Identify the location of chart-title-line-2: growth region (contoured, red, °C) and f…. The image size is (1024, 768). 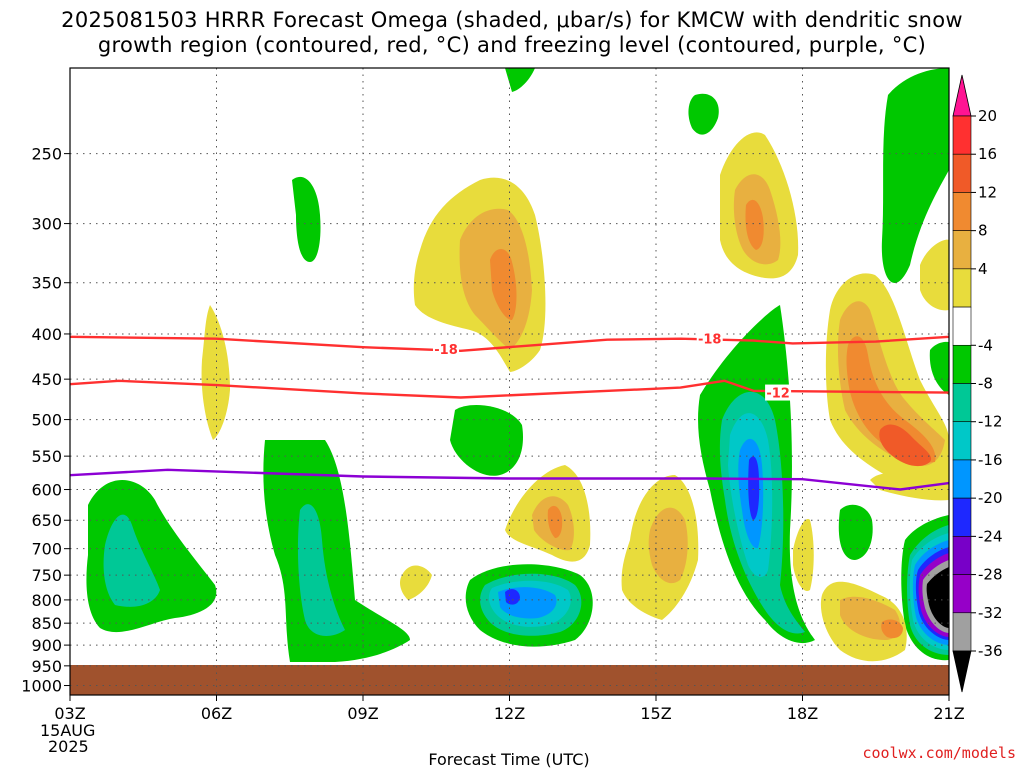
(512, 45).